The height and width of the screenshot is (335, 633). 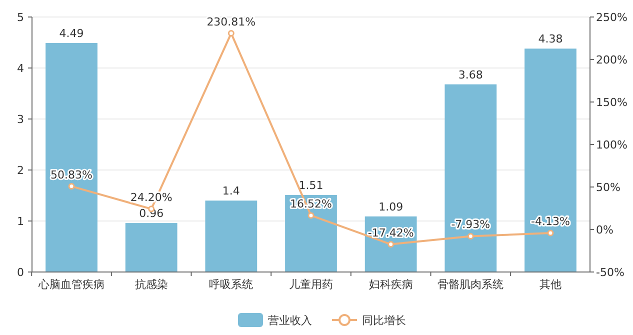 I want to click on data-label: 3.68, so click(x=470, y=75).